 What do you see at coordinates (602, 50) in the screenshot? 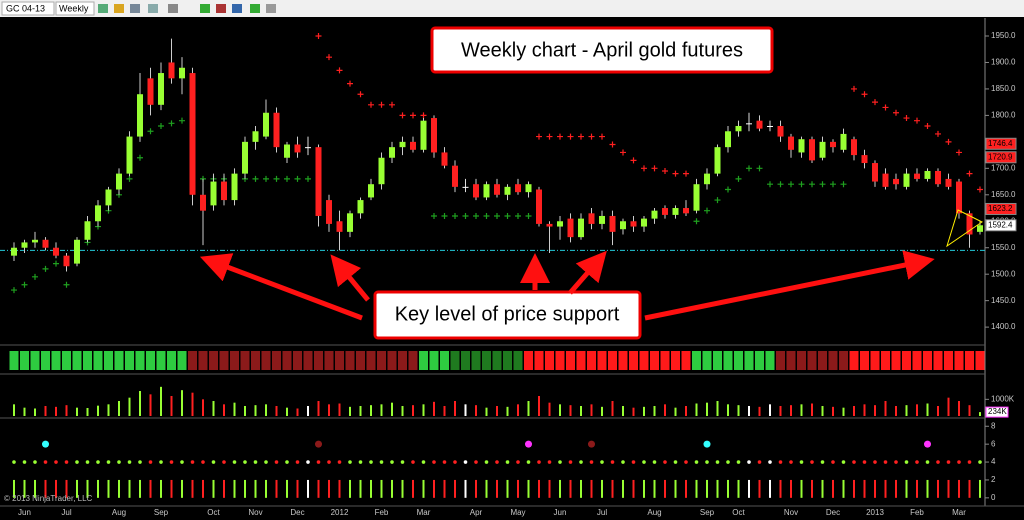
I see `title: Weekly chart - April gold futures` at bounding box center [602, 50].